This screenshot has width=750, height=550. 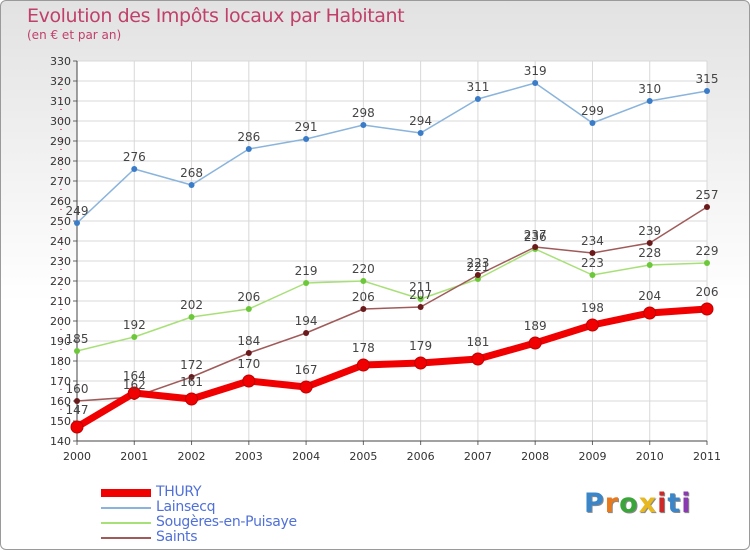 I want to click on data-label: 164, so click(x=134, y=376).